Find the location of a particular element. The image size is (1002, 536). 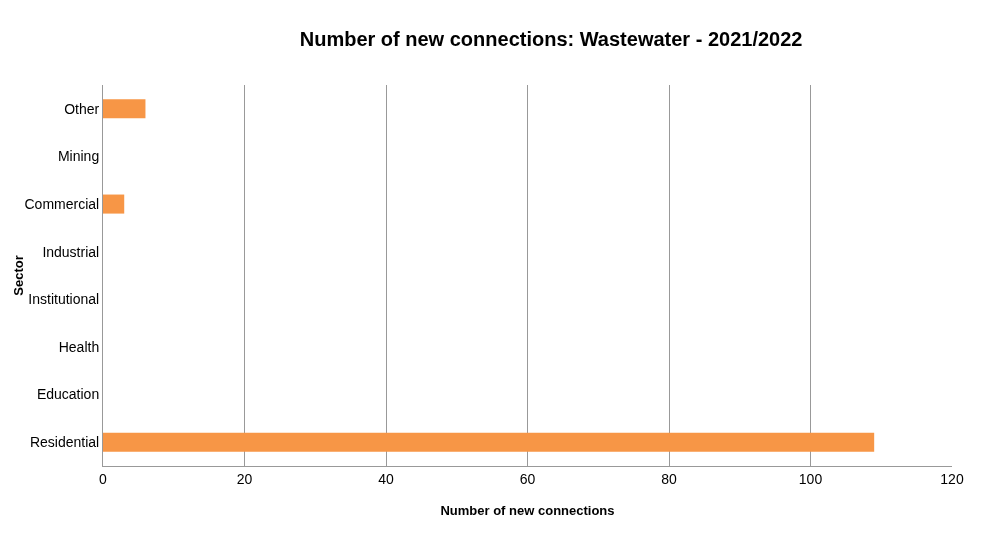

y-tick-label: Other is located at coordinates (82, 108).